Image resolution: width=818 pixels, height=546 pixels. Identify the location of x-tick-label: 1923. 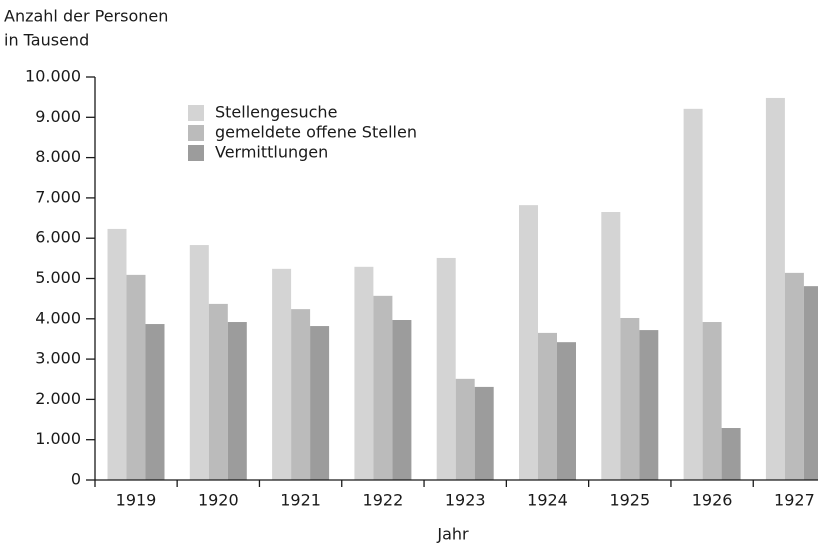
(465, 500).